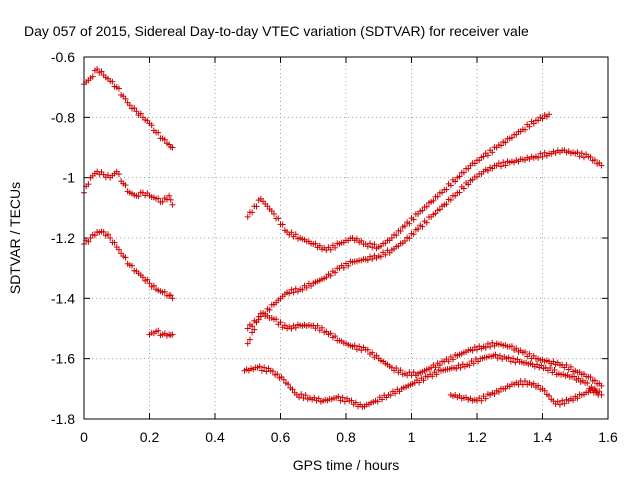  I want to click on x-tick-label: 0.2, so click(150, 437).